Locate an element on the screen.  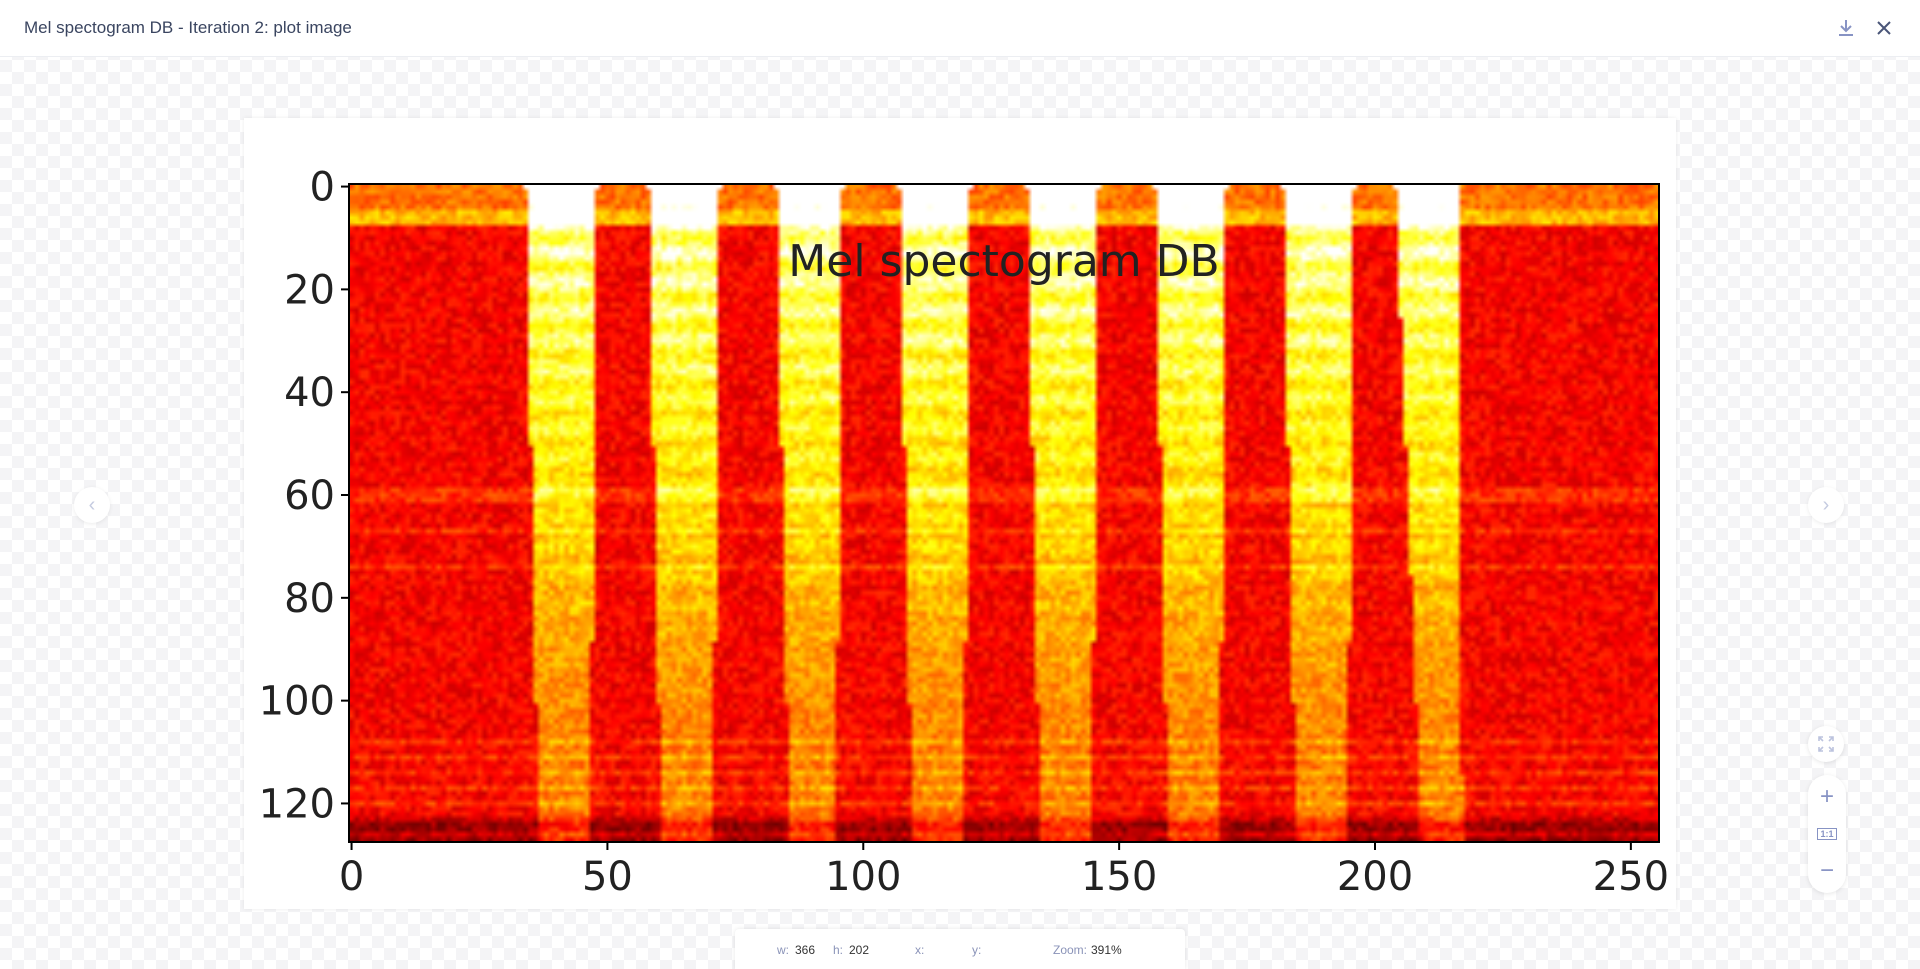
download-icon is located at coordinates (1846, 28).